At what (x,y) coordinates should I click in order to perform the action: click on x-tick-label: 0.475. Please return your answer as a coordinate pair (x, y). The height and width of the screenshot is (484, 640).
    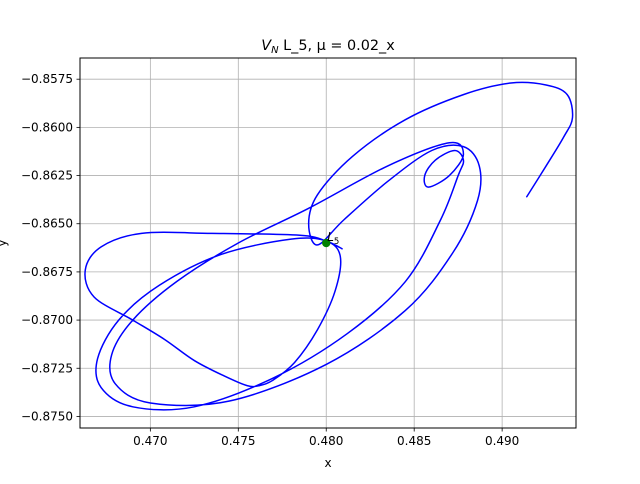
    Looking at the image, I should click on (238, 441).